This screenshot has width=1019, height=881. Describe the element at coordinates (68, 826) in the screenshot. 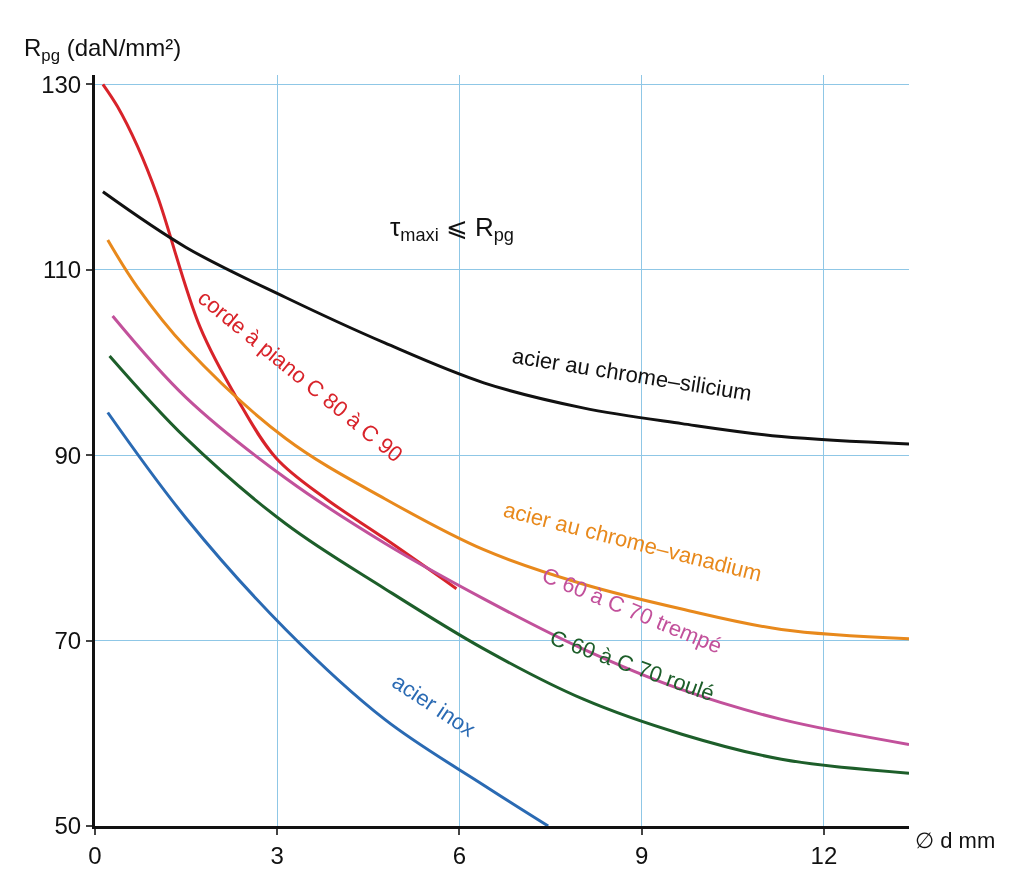

I see `y-tick-label: 50` at that location.